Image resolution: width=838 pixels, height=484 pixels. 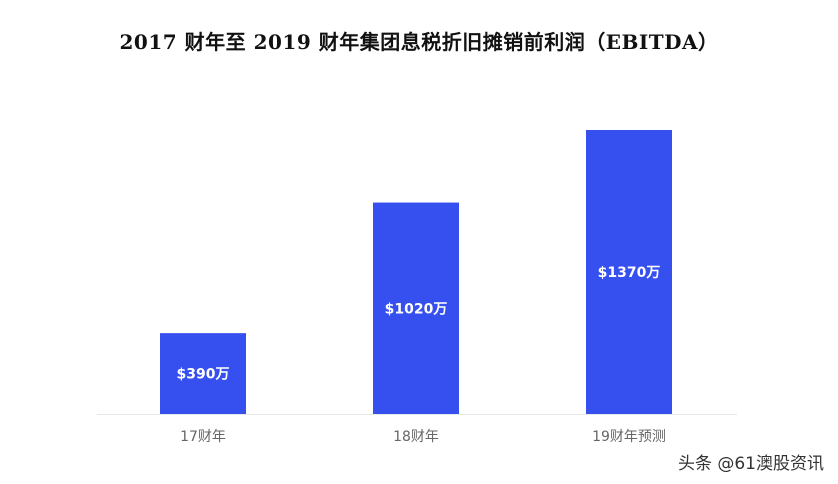 I want to click on x-tick-label-group: 17财年 18财年 19财年预测, so click(x=423, y=437).